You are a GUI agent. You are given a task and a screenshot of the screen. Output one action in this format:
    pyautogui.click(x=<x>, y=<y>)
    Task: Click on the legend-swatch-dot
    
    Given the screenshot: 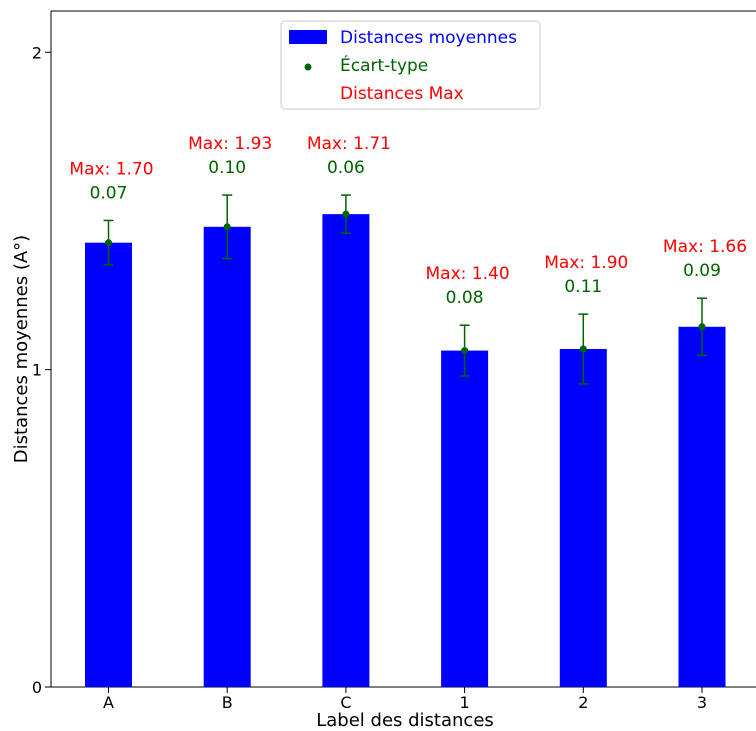 What is the action you would take?
    pyautogui.click(x=308, y=67)
    